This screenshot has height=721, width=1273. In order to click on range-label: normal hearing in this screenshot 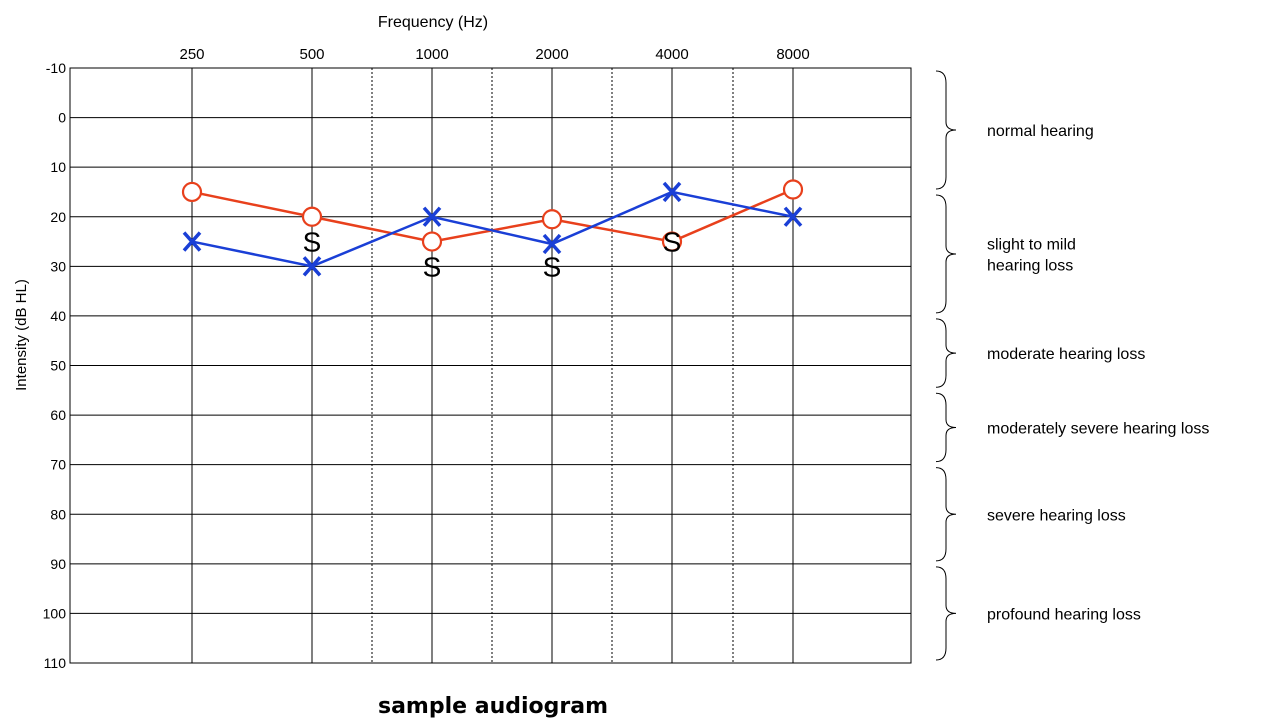, I will do `click(1040, 131)`.